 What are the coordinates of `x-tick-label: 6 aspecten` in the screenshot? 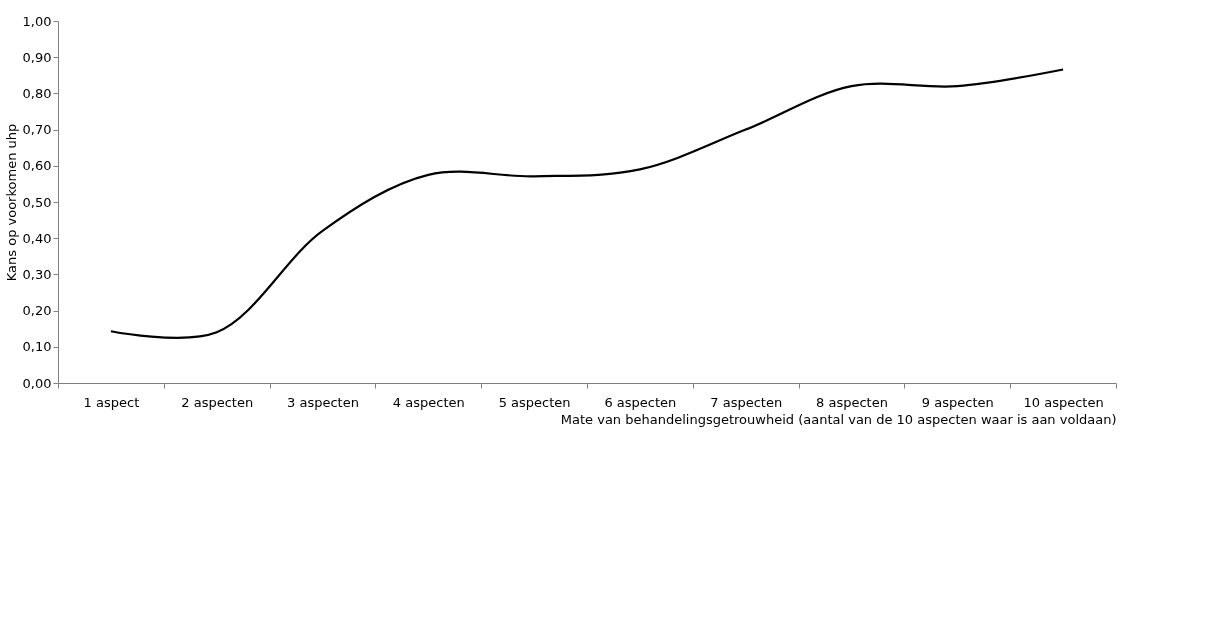 It's located at (640, 402).